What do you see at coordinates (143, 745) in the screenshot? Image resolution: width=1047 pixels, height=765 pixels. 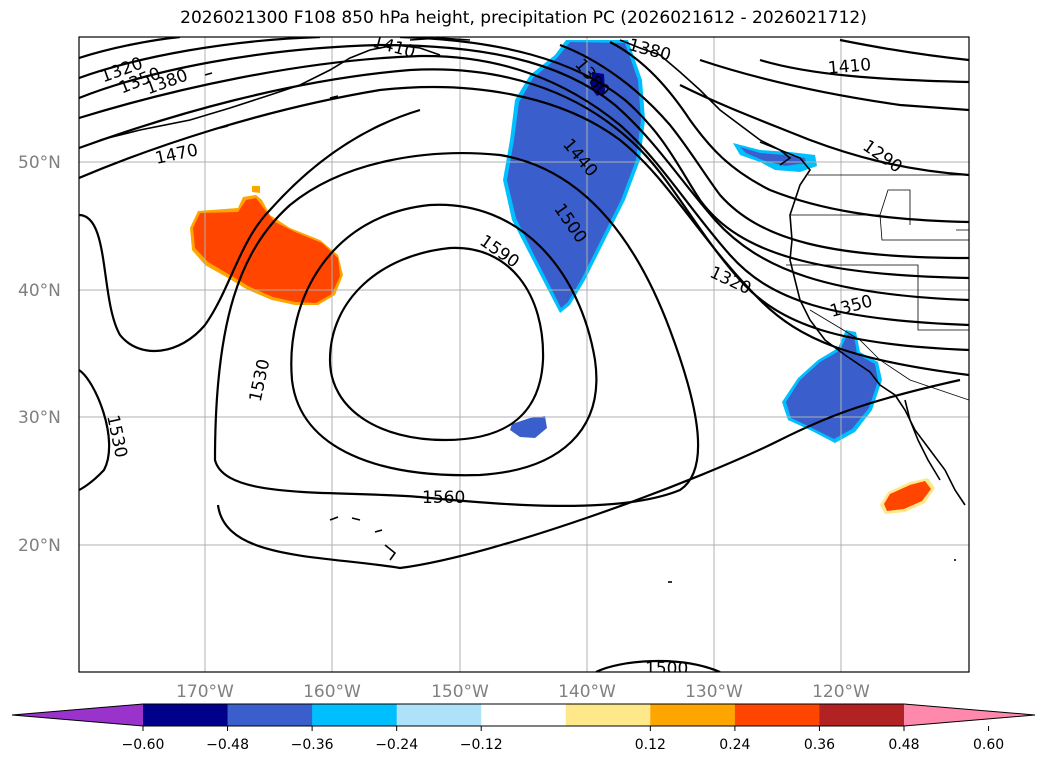 I see `colorbar-tick-label: −0.60` at bounding box center [143, 745].